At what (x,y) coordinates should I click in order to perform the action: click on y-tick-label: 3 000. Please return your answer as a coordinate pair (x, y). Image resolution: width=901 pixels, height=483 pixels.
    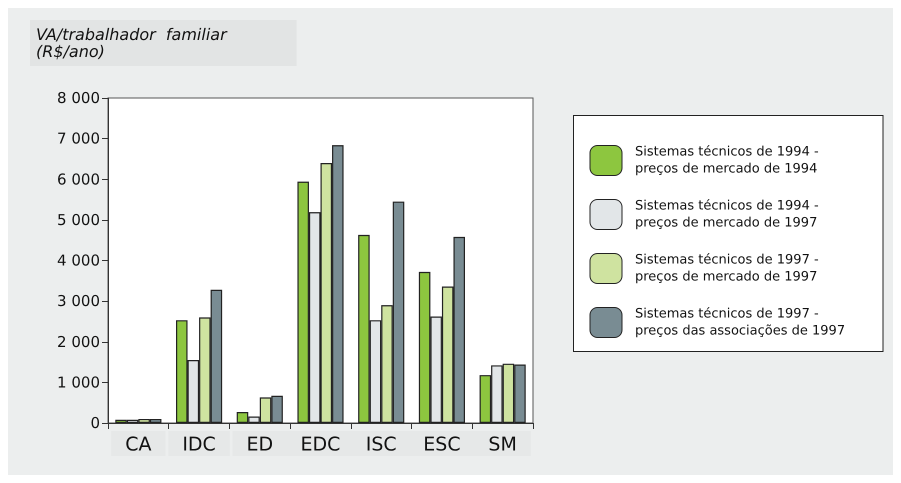
    Looking at the image, I should click on (78, 301).